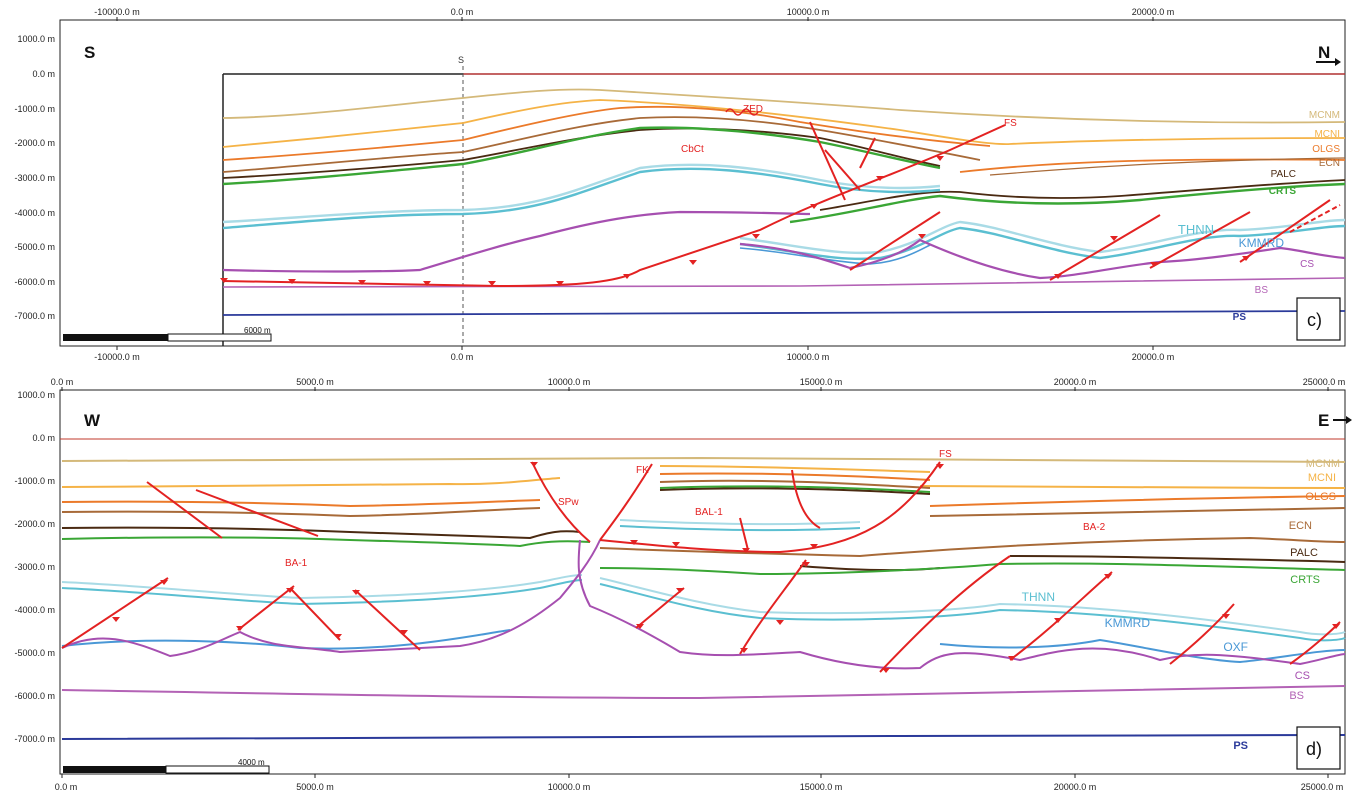  I want to click on panel-d-y-tick: 0.0 m, so click(43, 438).